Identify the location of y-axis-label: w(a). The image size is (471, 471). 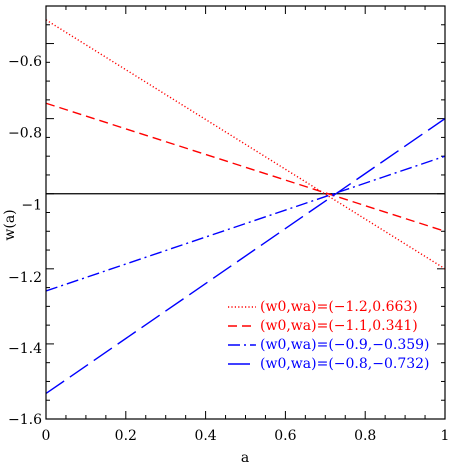
(10, 224).